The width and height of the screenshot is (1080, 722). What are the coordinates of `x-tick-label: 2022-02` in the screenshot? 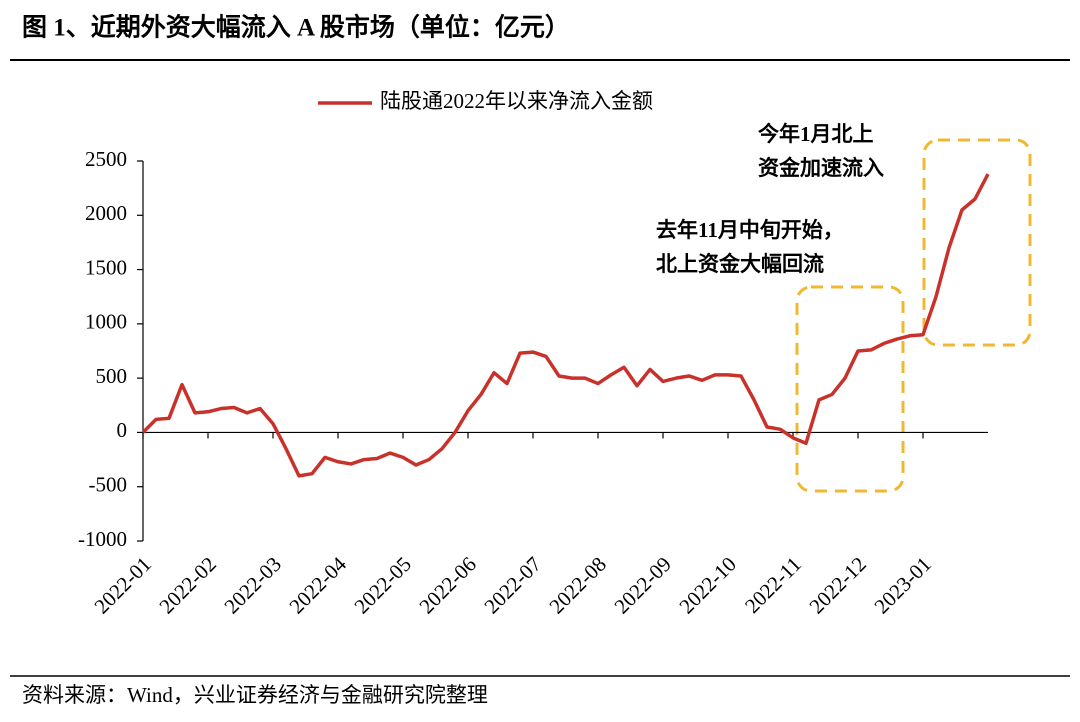 It's located at (187, 585).